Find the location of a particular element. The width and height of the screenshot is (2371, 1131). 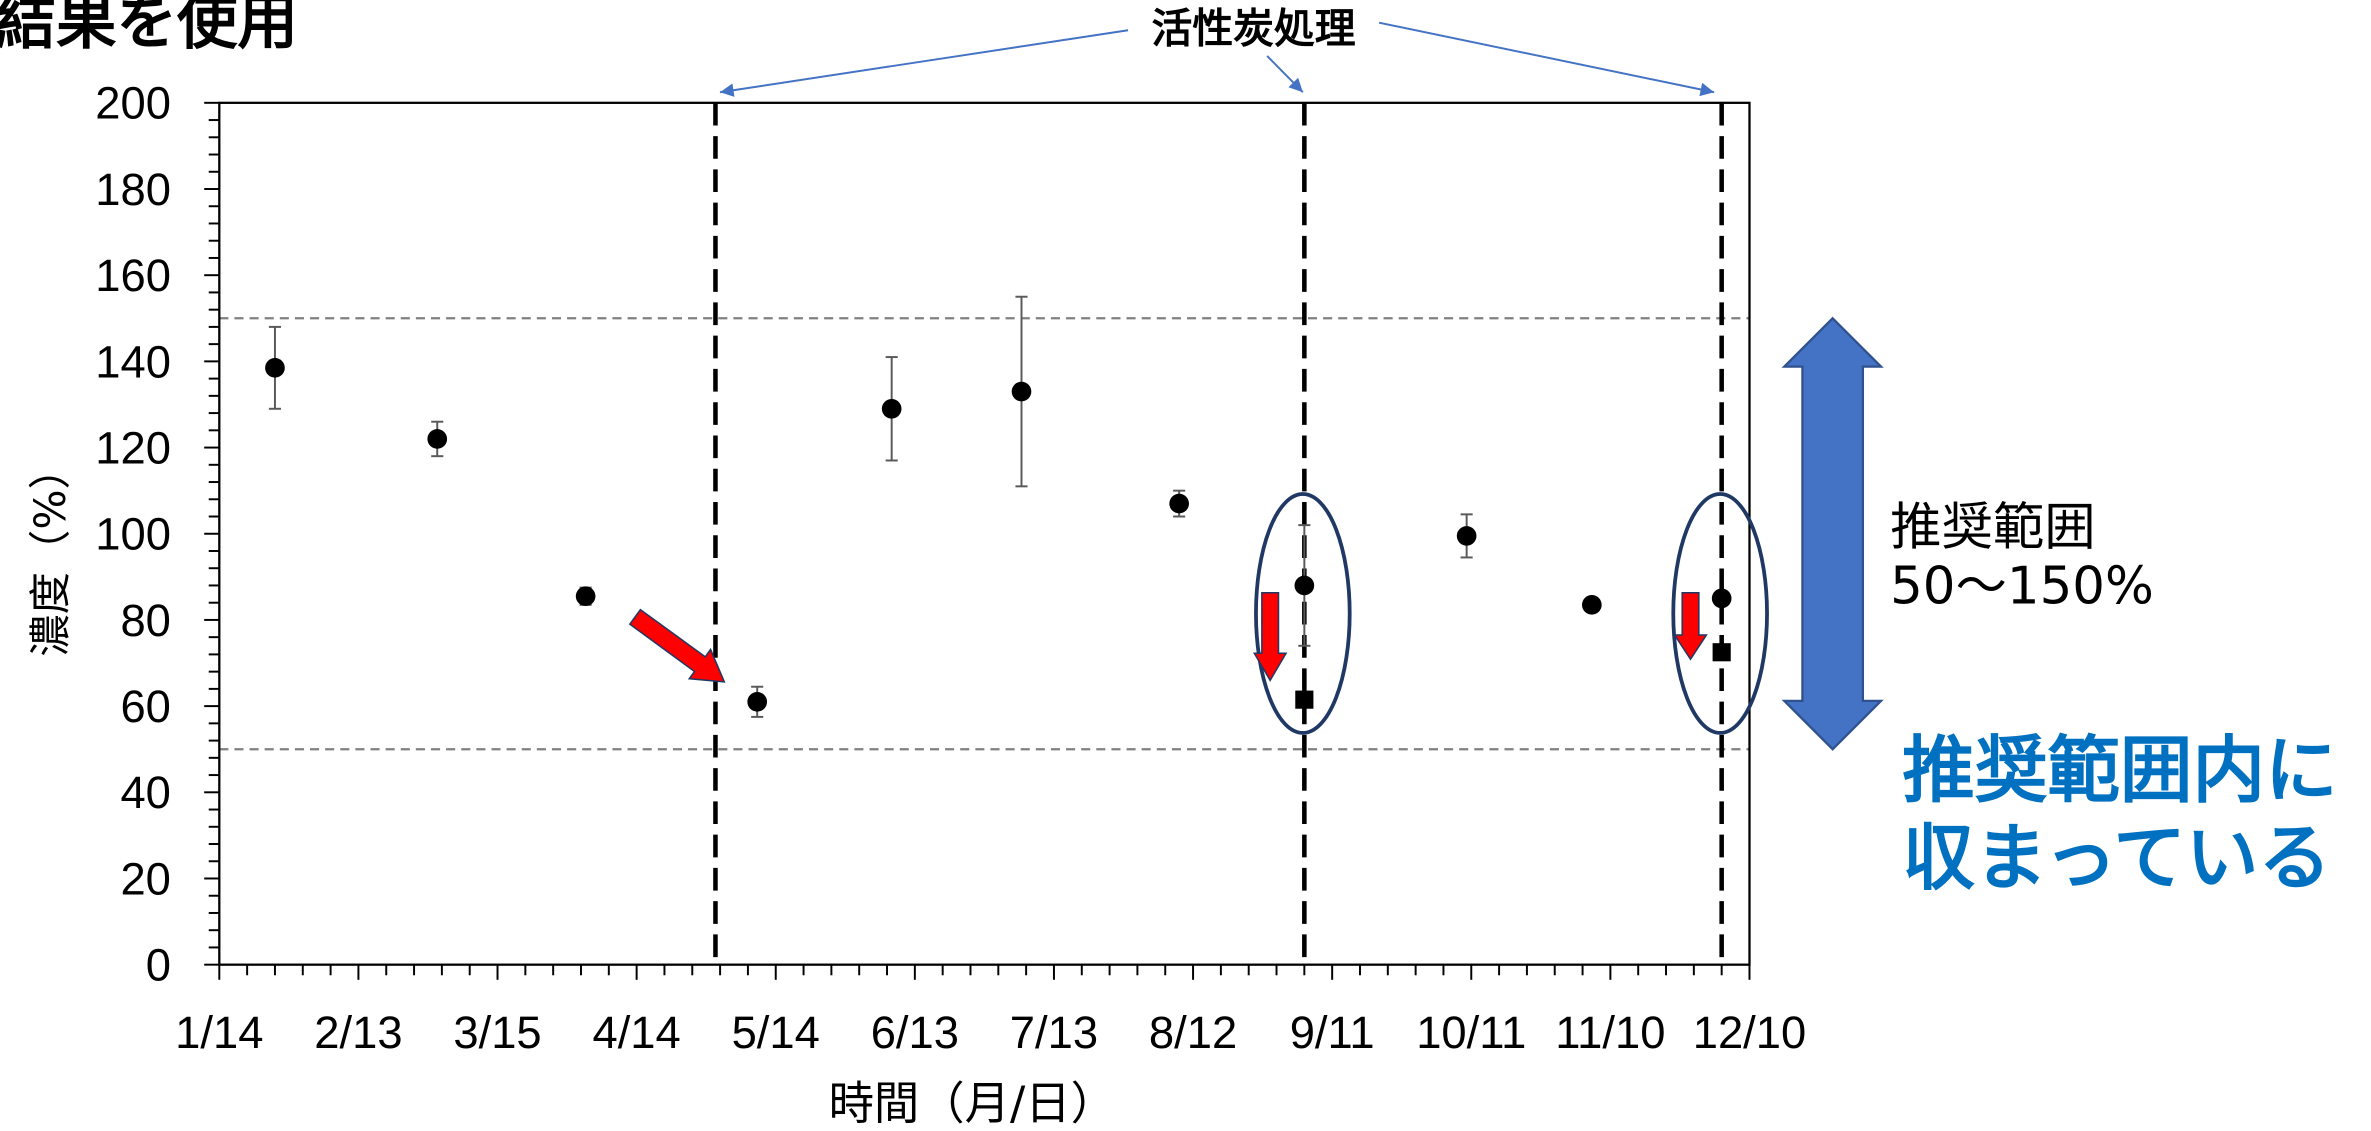

y-tick-label: 80 is located at coordinates (145, 620).